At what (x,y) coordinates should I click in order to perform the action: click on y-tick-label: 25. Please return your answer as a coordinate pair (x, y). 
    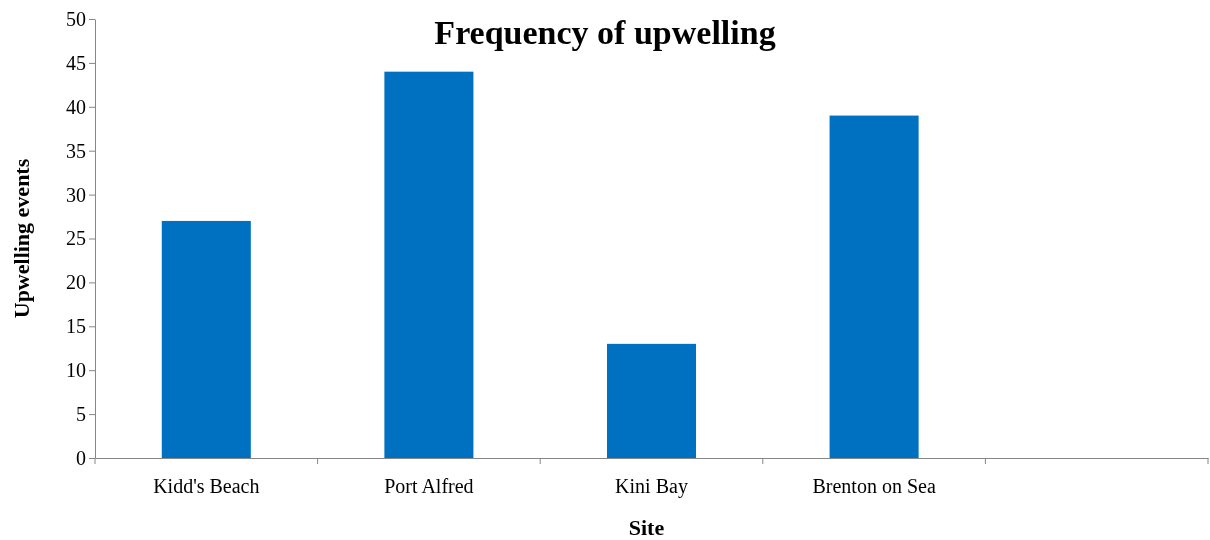
    Looking at the image, I should click on (76, 238).